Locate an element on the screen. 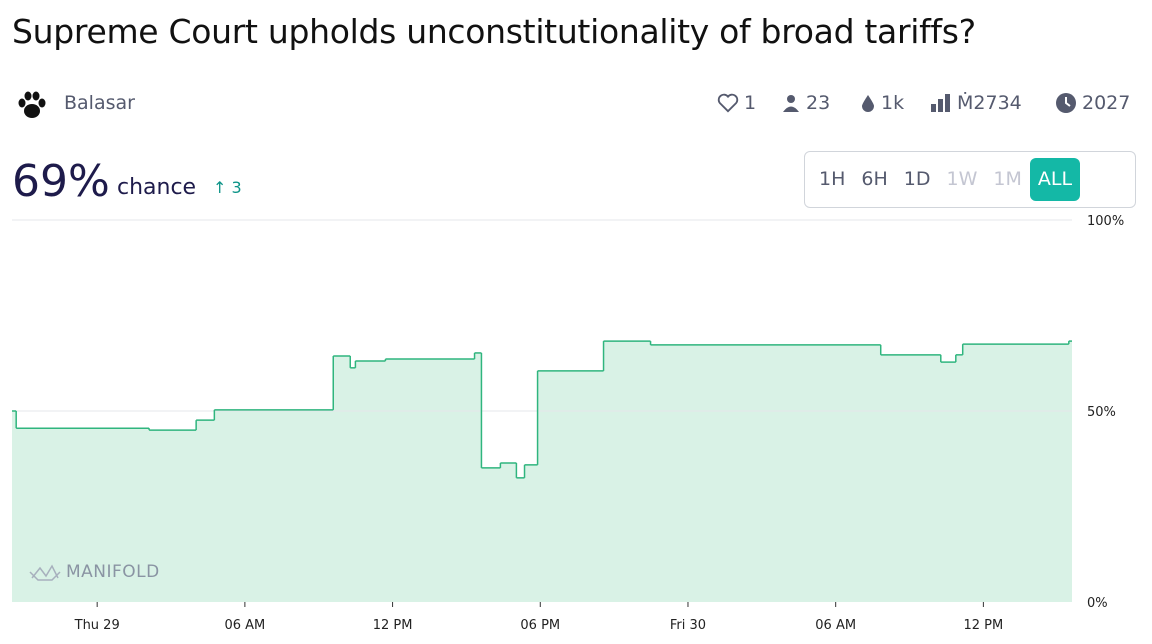 The width and height of the screenshot is (1152, 644). x-tick-label: Fri 30 is located at coordinates (688, 625).